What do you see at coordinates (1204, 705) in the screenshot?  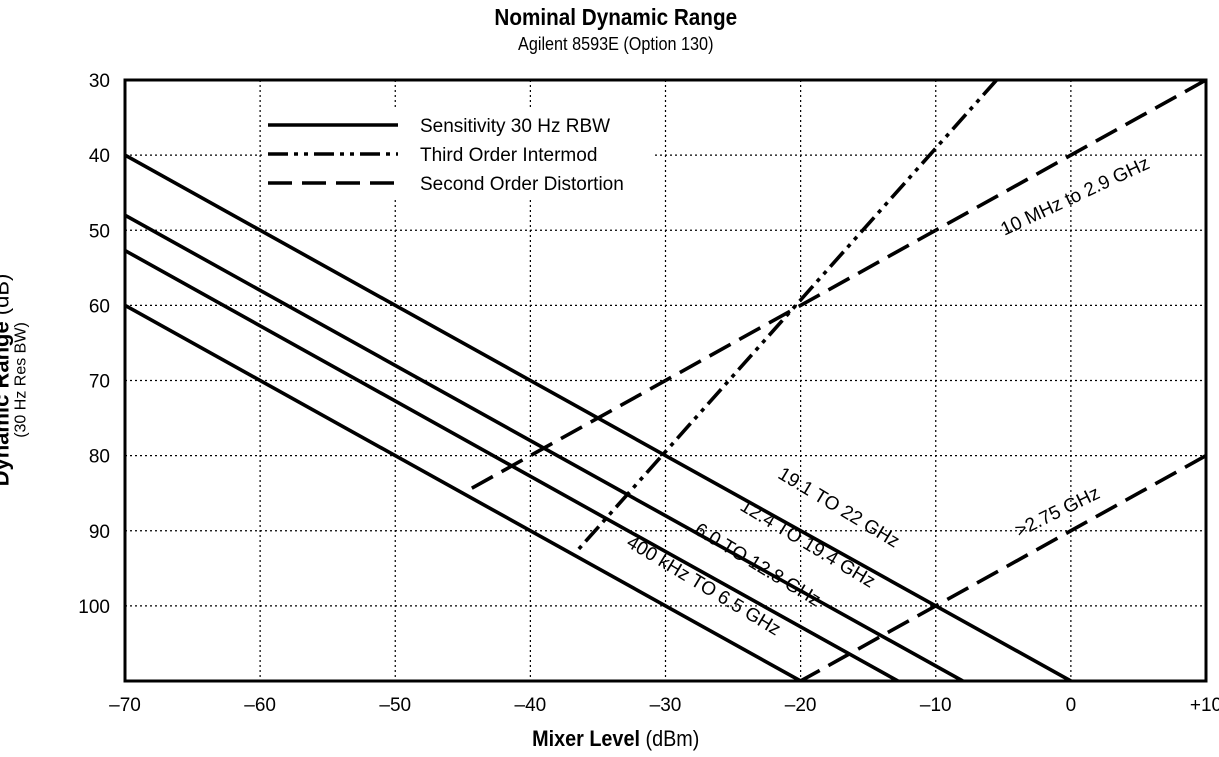 I see `x-tick-label: +10` at bounding box center [1204, 705].